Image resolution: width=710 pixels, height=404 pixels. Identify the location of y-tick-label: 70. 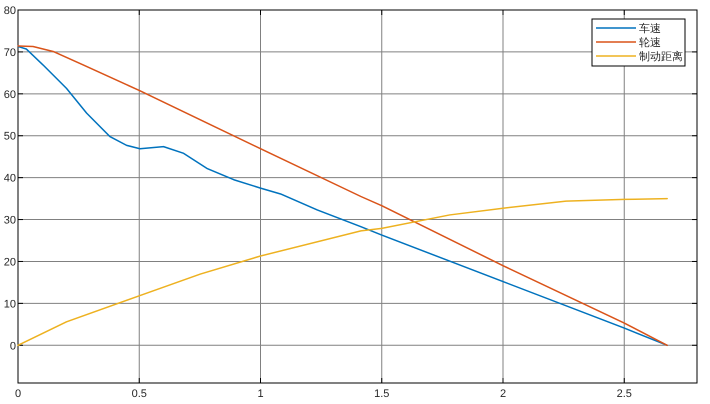
(10, 52).